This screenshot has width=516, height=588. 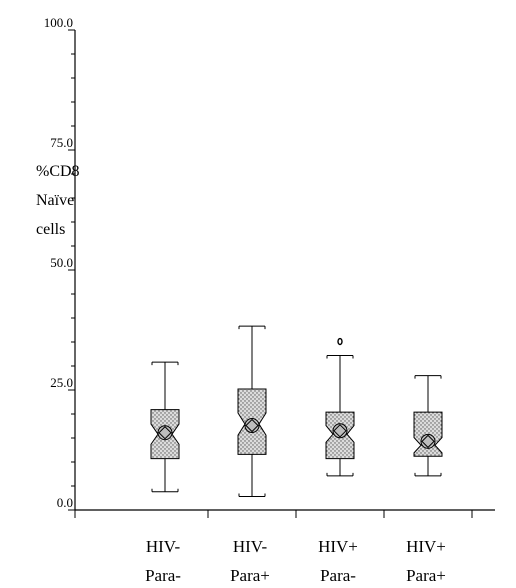 What do you see at coordinates (65, 502) in the screenshot?
I see `y-tick-label-0: 0.0` at bounding box center [65, 502].